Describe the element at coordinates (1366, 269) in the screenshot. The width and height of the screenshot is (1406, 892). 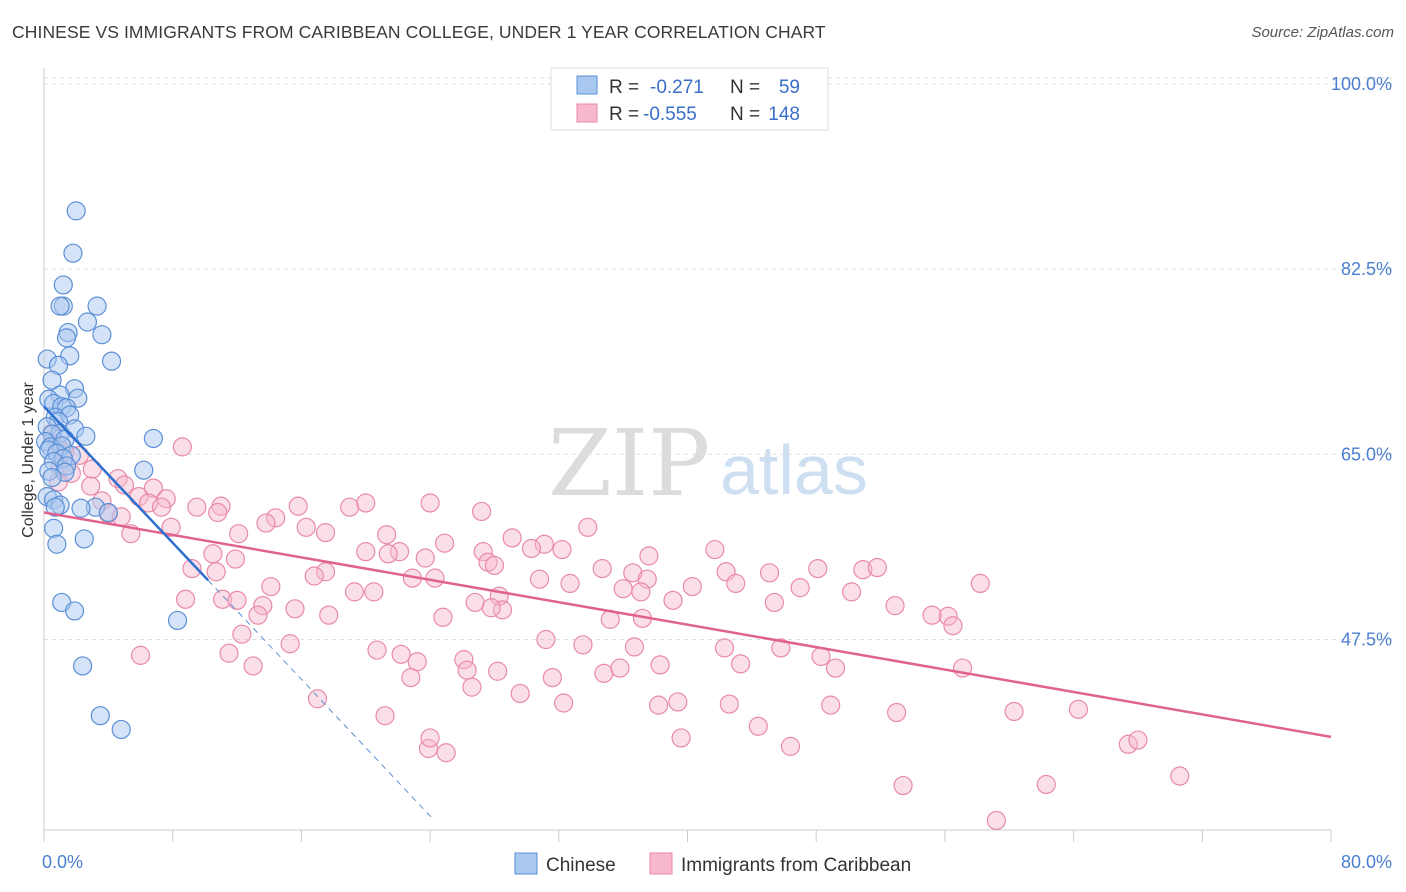
I see `y-tick-label: 82.5%` at that location.